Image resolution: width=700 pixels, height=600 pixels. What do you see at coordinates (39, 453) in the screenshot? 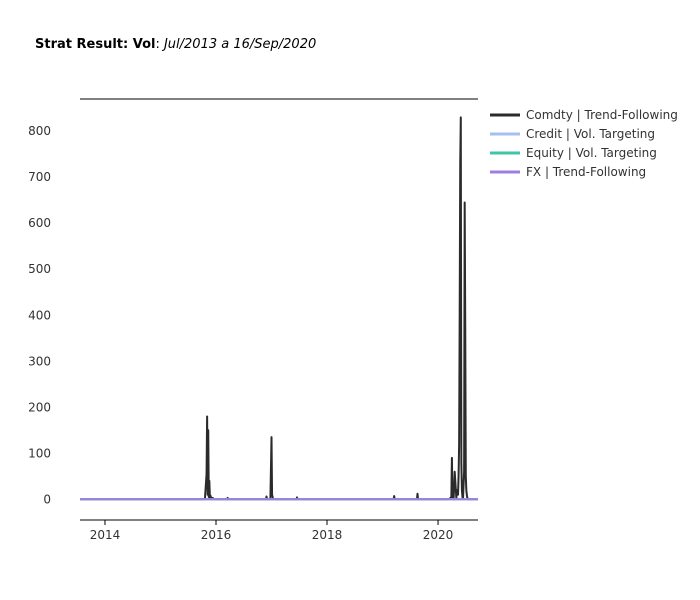
I see `y-tick-label: 100` at bounding box center [39, 453].